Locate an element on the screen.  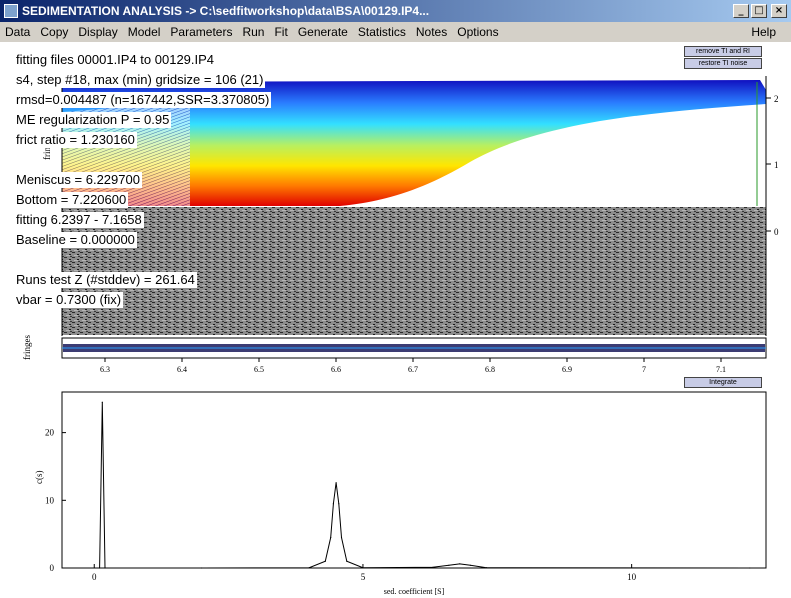
residual-x-tick-label: 6.3 is located at coordinates (105, 369).